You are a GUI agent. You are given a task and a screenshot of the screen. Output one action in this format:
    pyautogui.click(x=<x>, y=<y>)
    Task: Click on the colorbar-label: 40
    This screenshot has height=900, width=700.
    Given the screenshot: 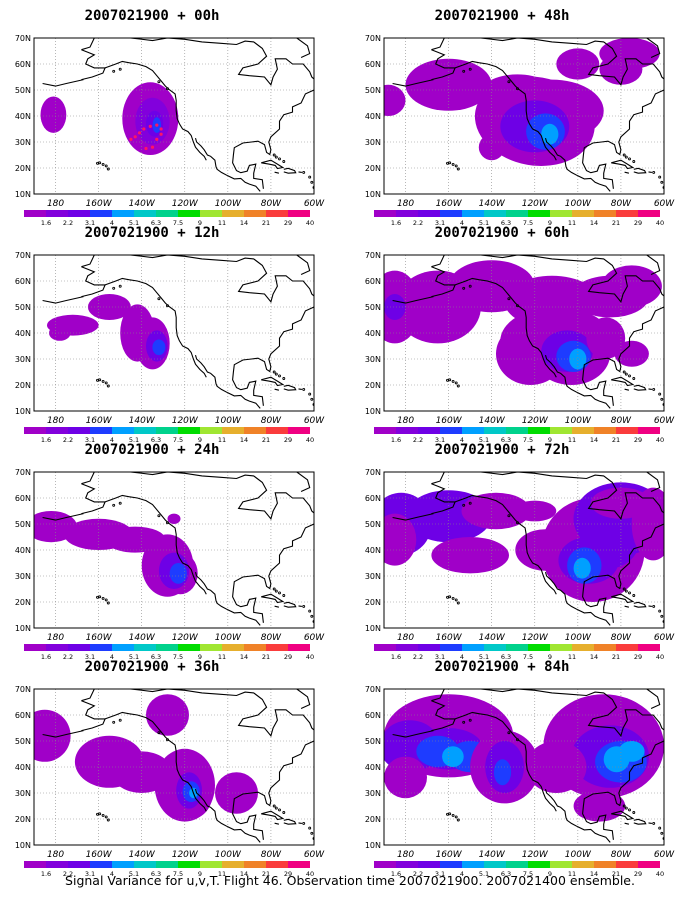 What is the action you would take?
    pyautogui.click(x=310, y=223)
    